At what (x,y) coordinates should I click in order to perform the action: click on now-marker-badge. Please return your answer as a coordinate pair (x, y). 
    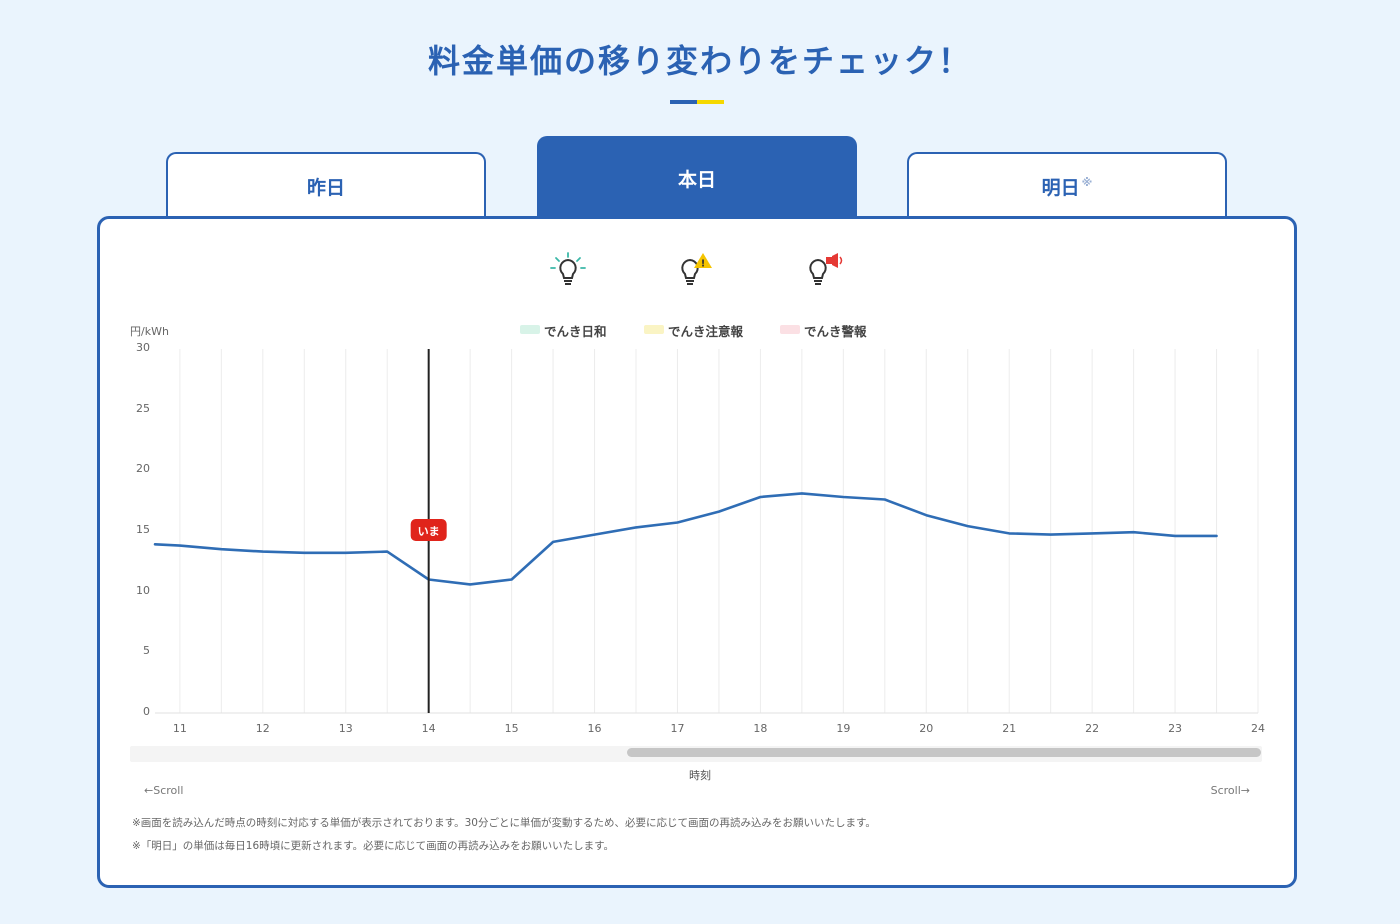
    Looking at the image, I should click on (428, 530).